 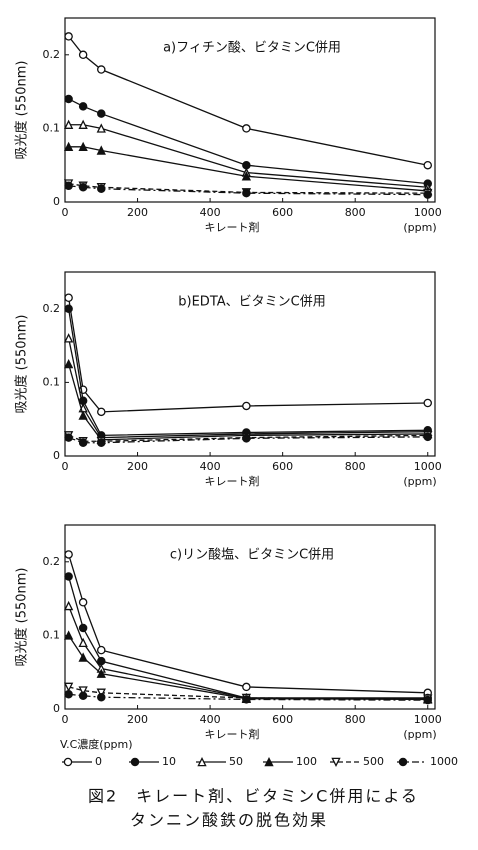 What do you see at coordinates (252, 555) in the screenshot?
I see `chart-title: c)リン酸塩、ビタミンC併用` at bounding box center [252, 555].